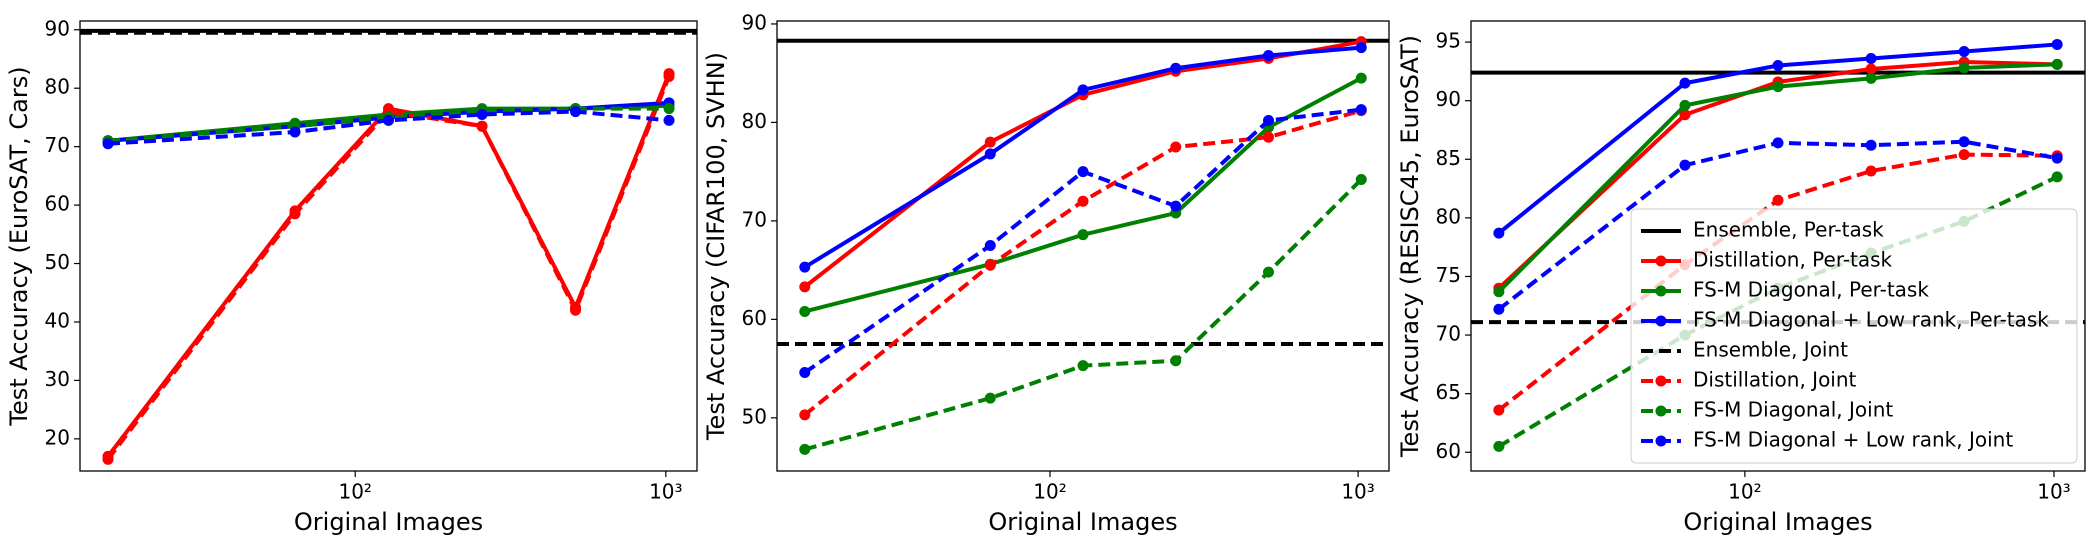  What do you see at coordinates (1448, 158) in the screenshot?
I see `y-tick-label: 85` at bounding box center [1448, 158].